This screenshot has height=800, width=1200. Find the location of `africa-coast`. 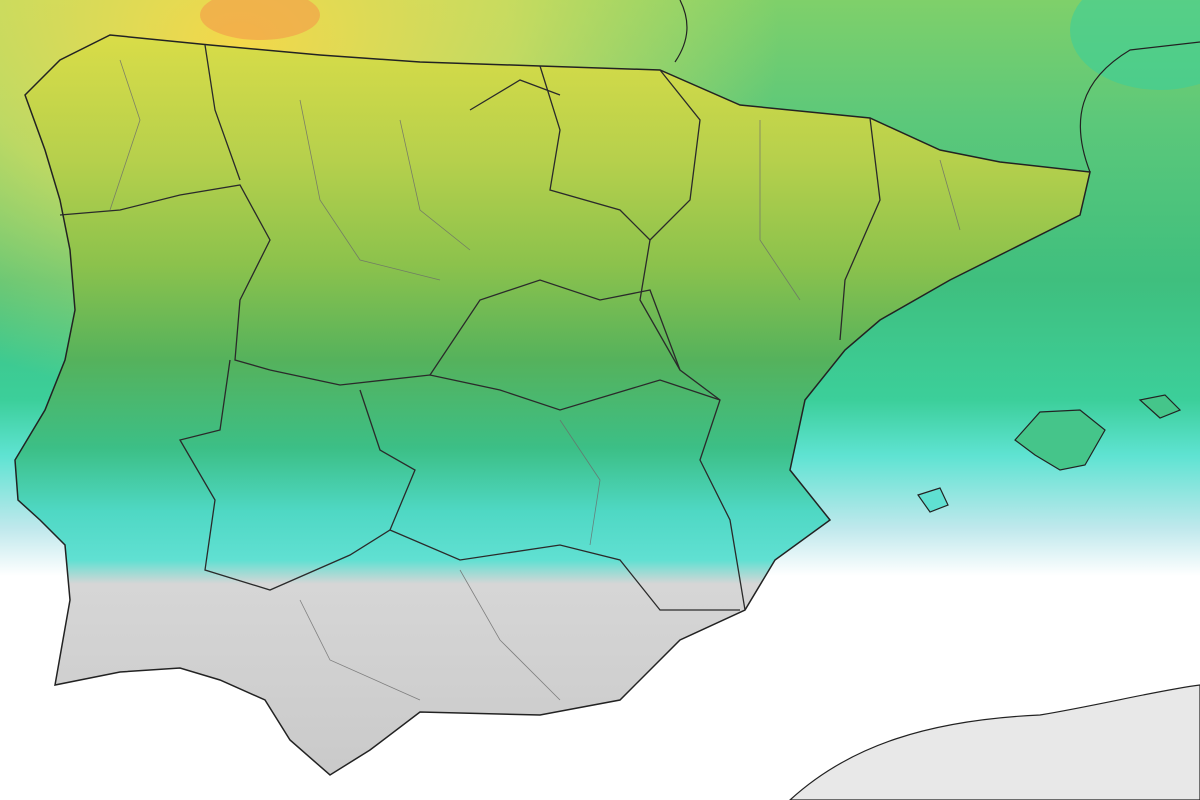

africa-coast is located at coordinates (994, 742).